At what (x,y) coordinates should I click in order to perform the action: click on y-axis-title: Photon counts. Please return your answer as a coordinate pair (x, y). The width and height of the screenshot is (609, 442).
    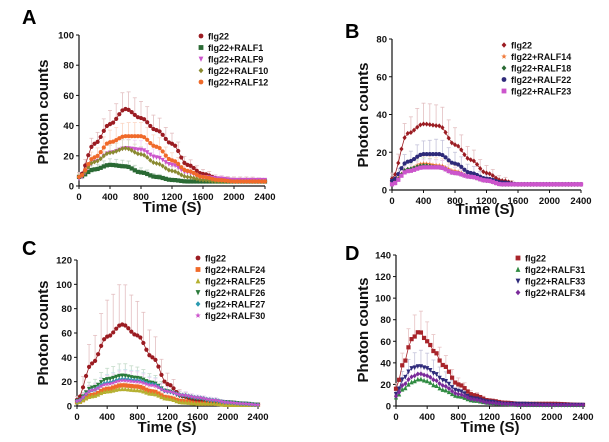
    Looking at the image, I should click on (43, 333).